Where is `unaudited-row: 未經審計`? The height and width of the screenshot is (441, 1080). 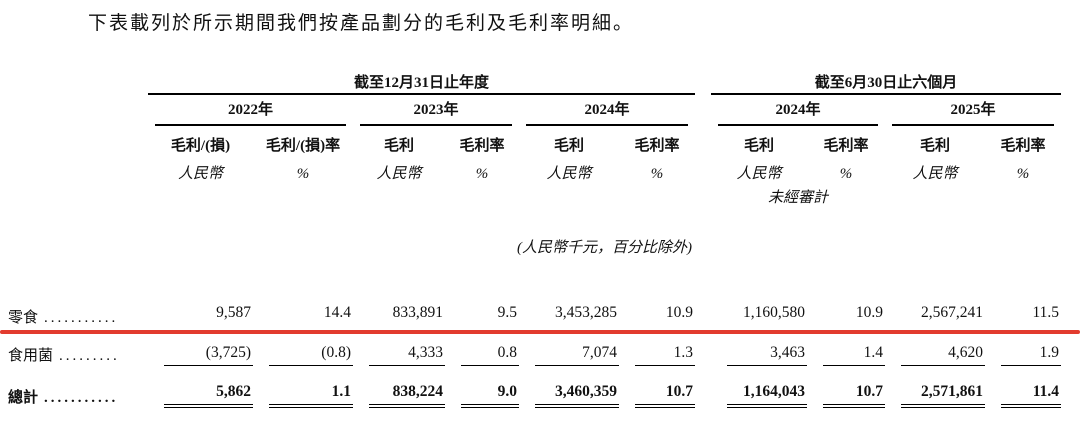
unaudited-row: 未經審計 is located at coordinates (534, 196).